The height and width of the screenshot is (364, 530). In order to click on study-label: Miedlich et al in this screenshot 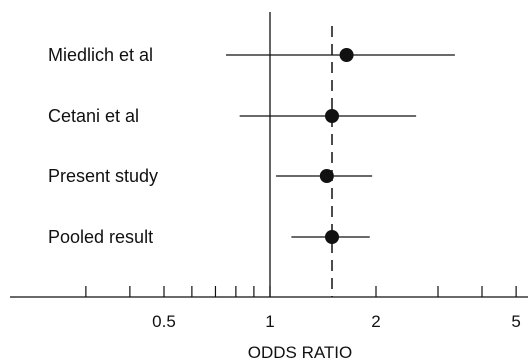, I will do `click(100, 55)`.